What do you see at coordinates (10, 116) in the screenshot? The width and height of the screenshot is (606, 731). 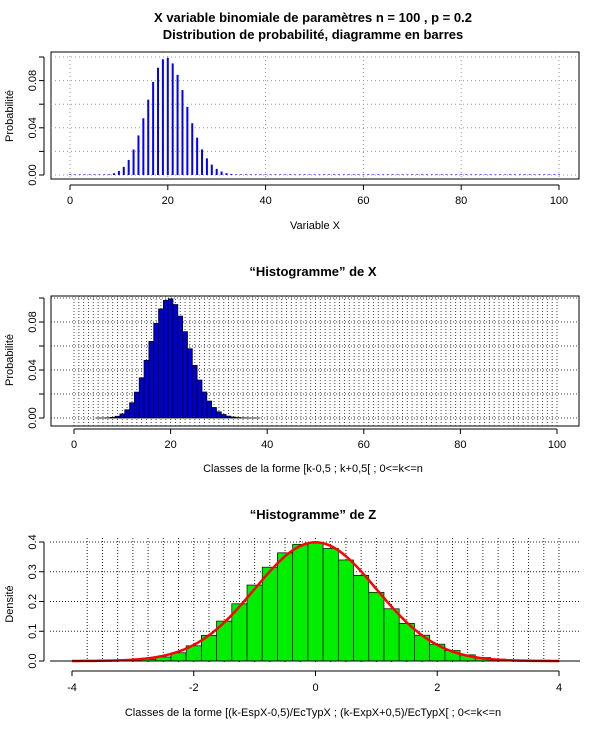 I see `chart1-y-label: Probabilité` at bounding box center [10, 116].